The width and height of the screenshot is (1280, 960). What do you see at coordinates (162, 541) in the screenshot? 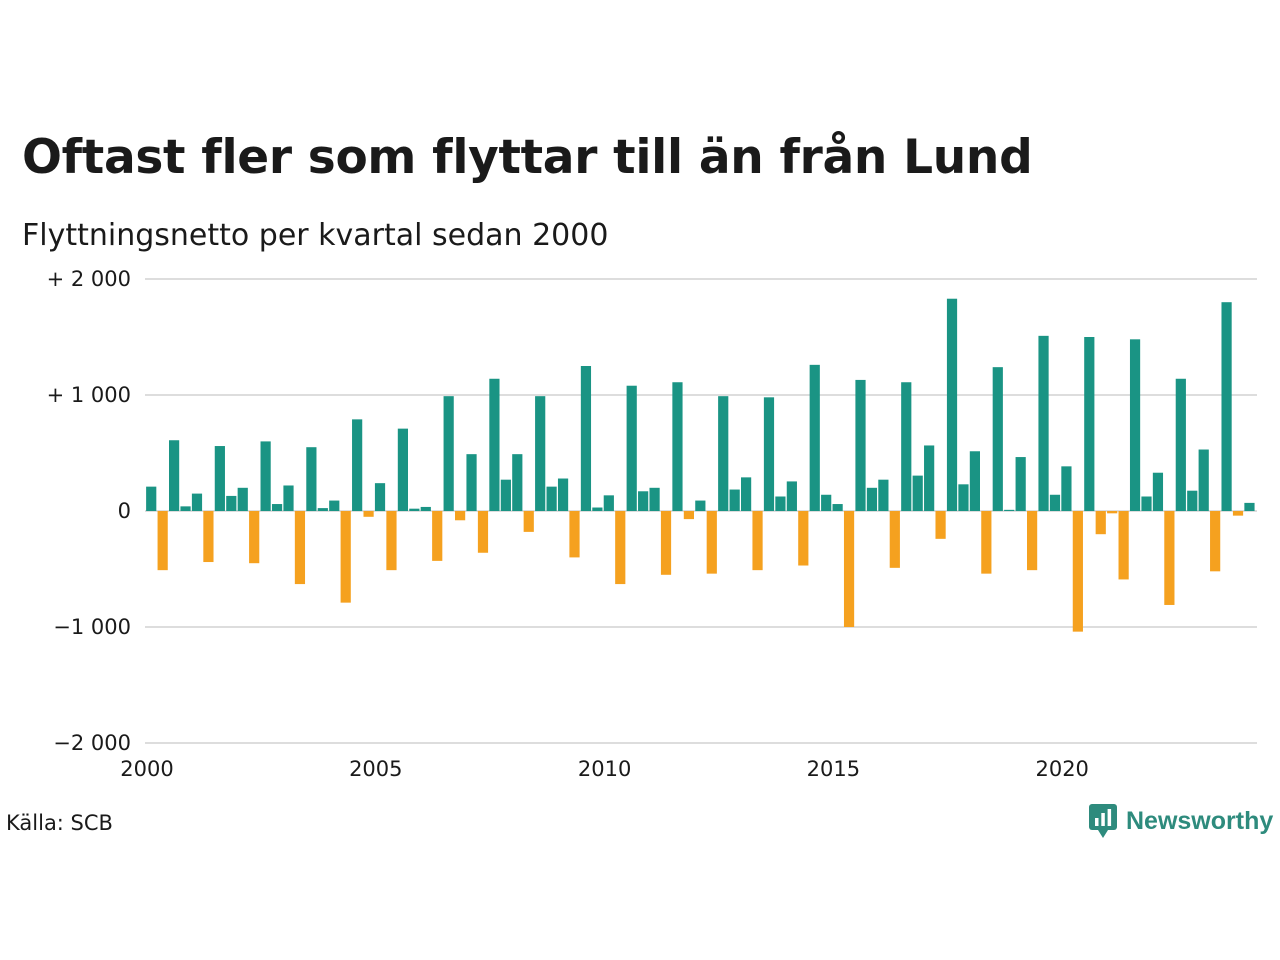
I see `bar-2000K2` at bounding box center [162, 541].